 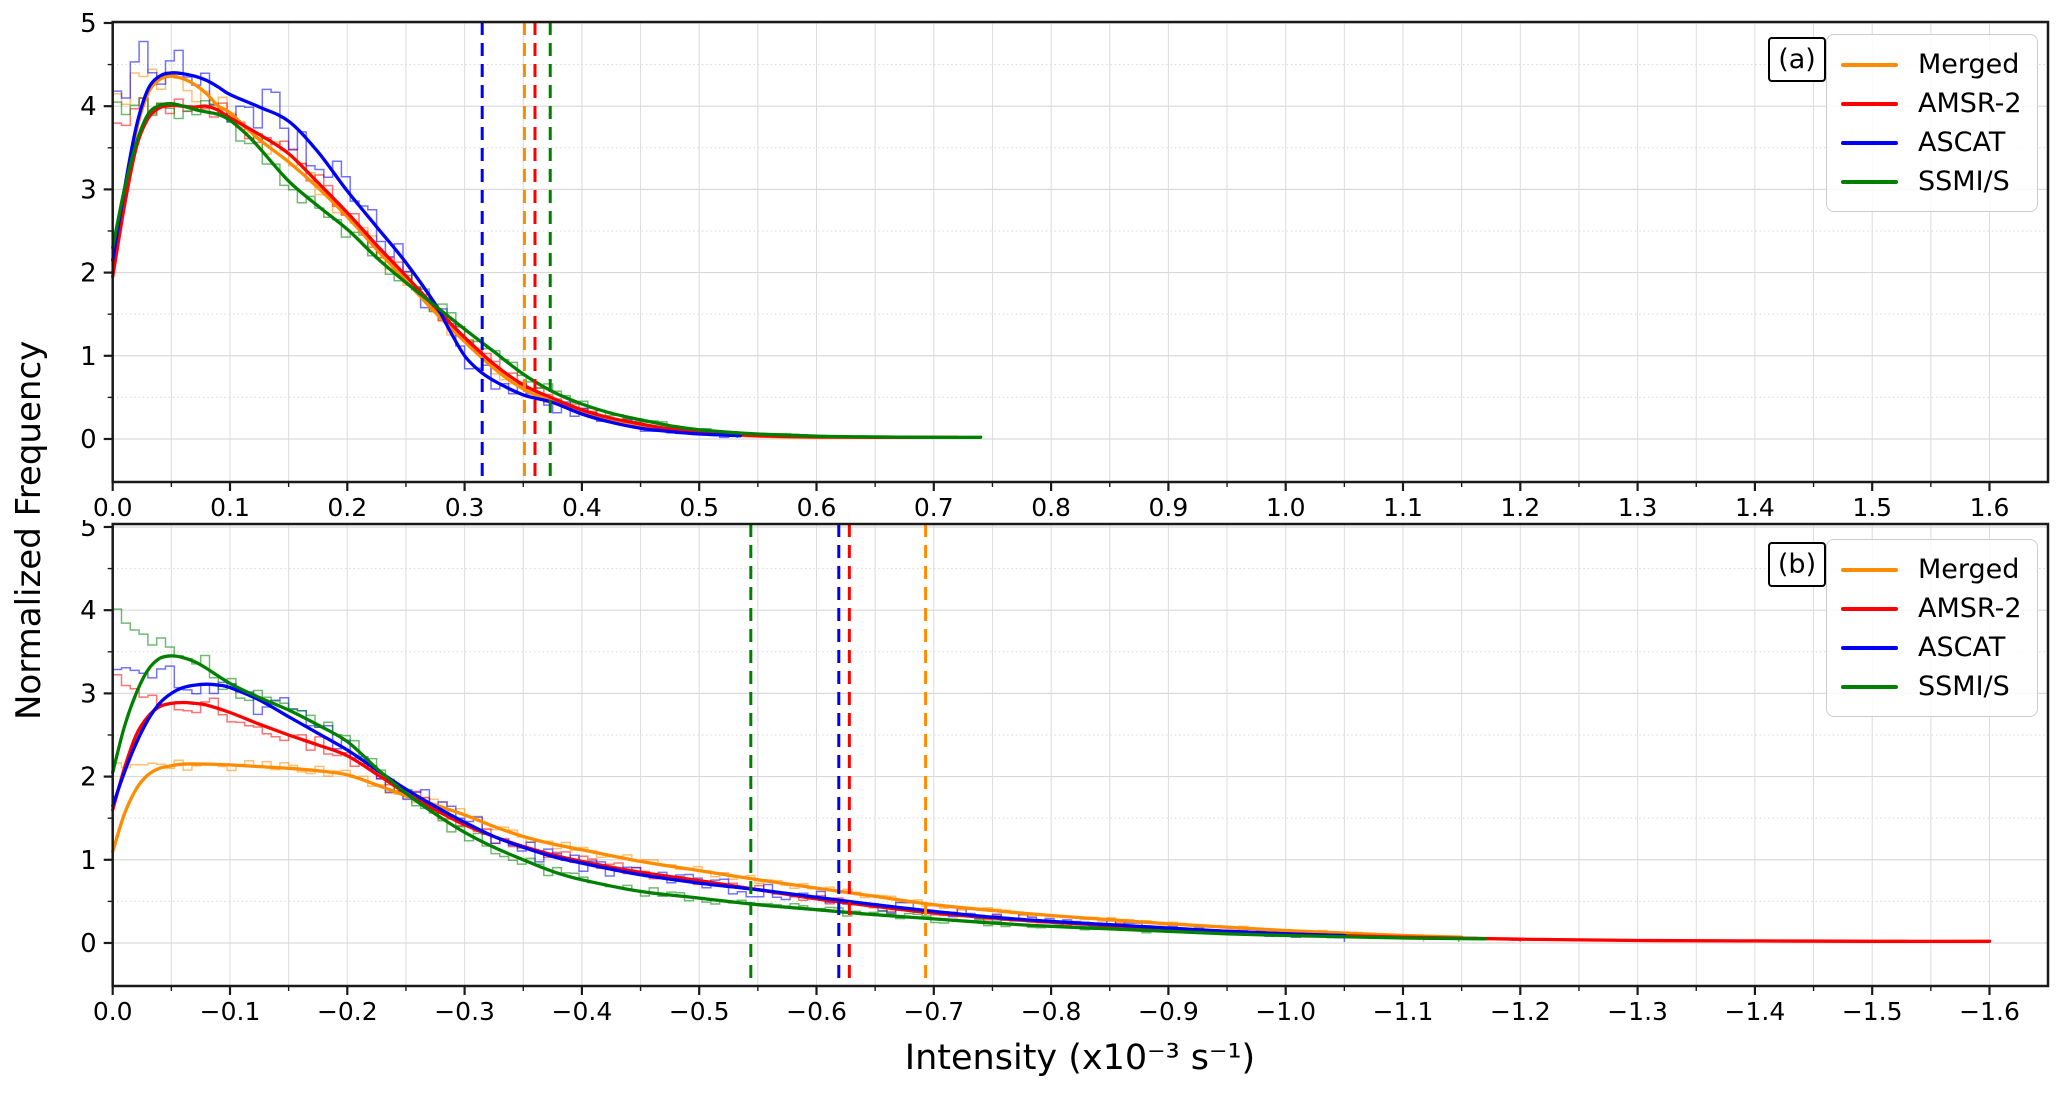 What do you see at coordinates (1797, 564) in the screenshot?
I see `panel-tag-b: (b)` at bounding box center [1797, 564].